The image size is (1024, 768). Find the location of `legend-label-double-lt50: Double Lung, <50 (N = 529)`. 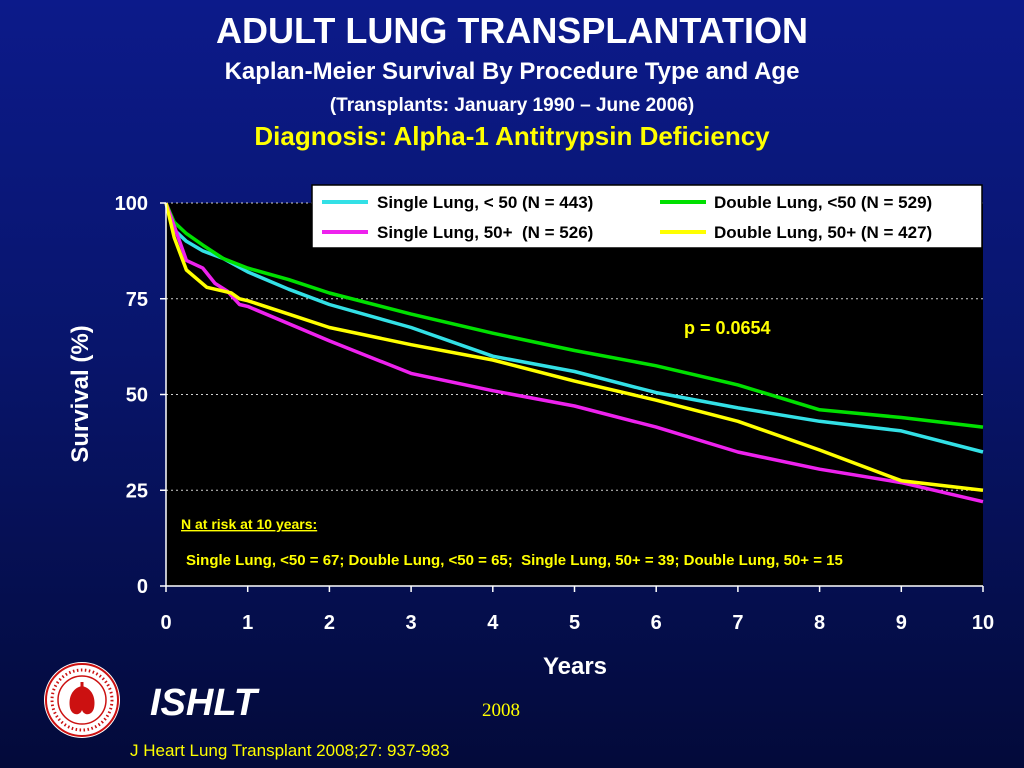

legend-label-double-lt50: Double Lung, <50 (N = 529) is located at coordinates (823, 202).